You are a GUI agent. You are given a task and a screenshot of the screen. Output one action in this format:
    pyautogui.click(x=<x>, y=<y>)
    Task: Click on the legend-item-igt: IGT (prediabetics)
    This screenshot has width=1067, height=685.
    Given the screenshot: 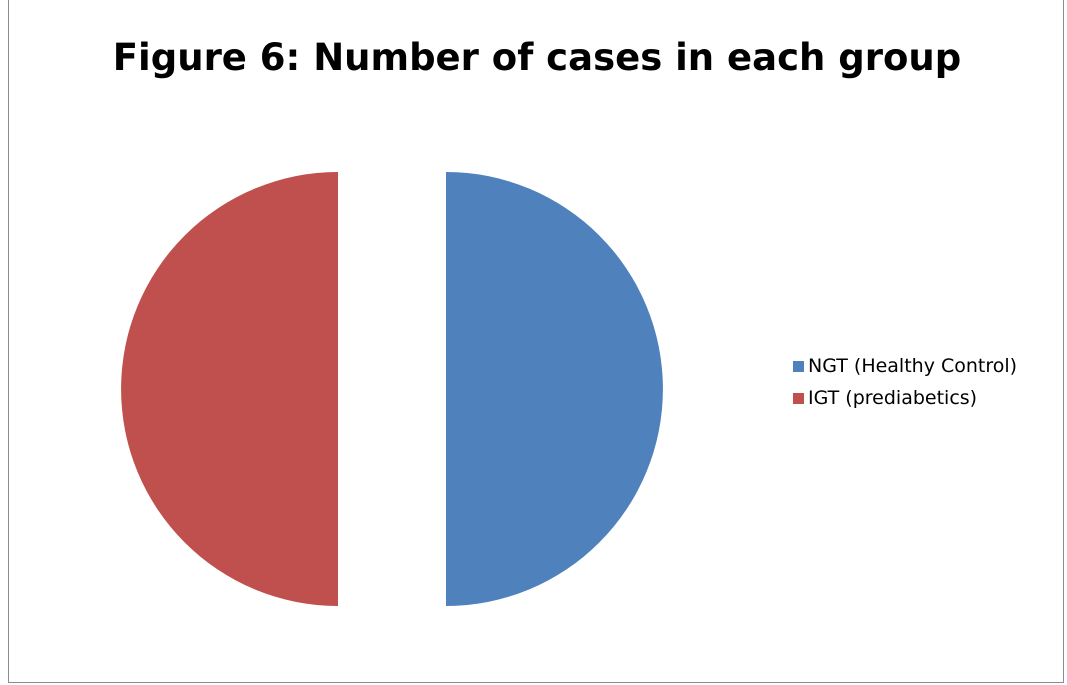 What is the action you would take?
    pyautogui.click(x=905, y=398)
    